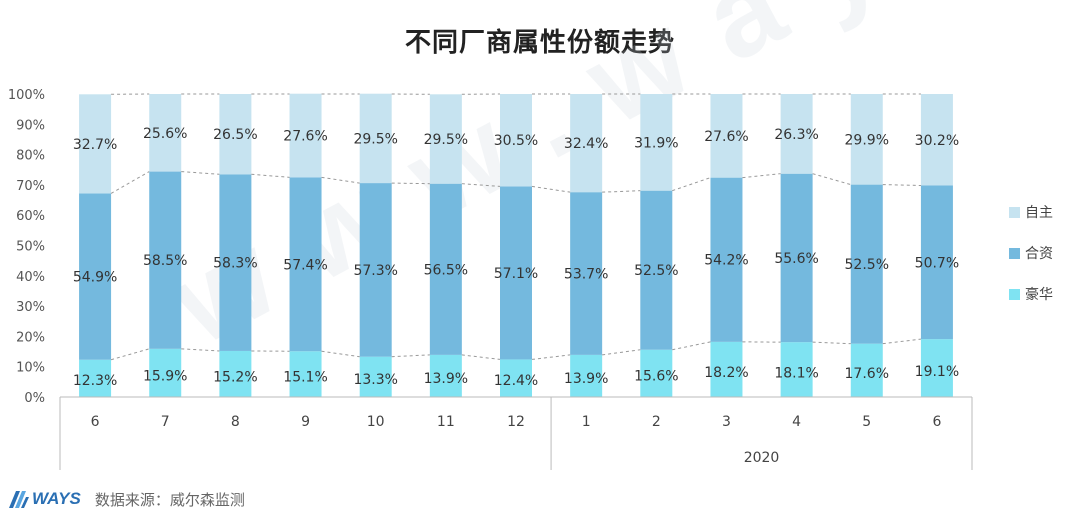 This screenshot has height=521, width=1080. Describe the element at coordinates (516, 422) in the screenshot. I see `x-tick-label: 12` at that location.